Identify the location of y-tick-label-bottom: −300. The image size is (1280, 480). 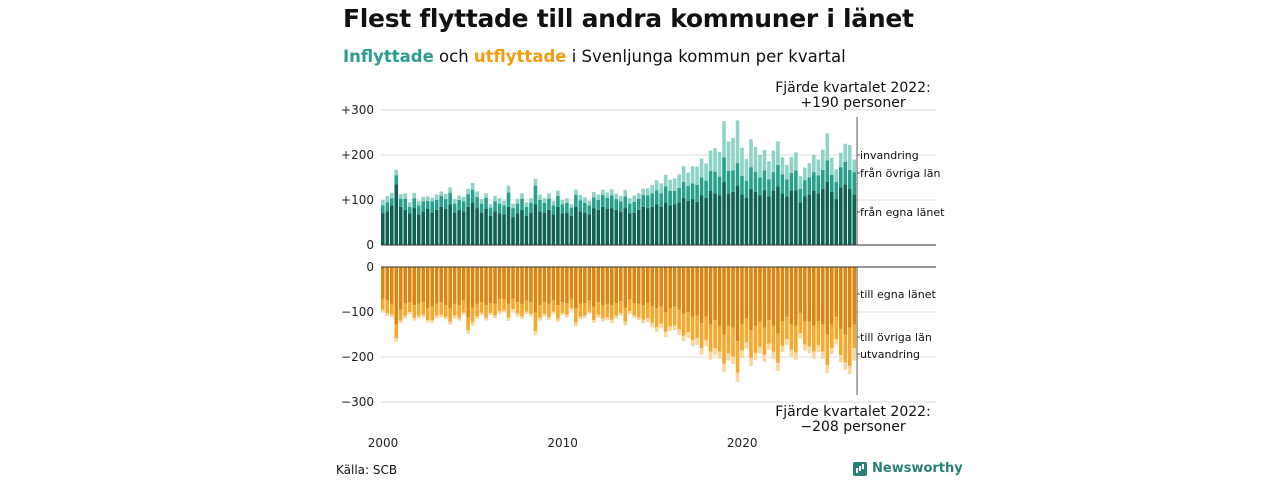
(357, 402).